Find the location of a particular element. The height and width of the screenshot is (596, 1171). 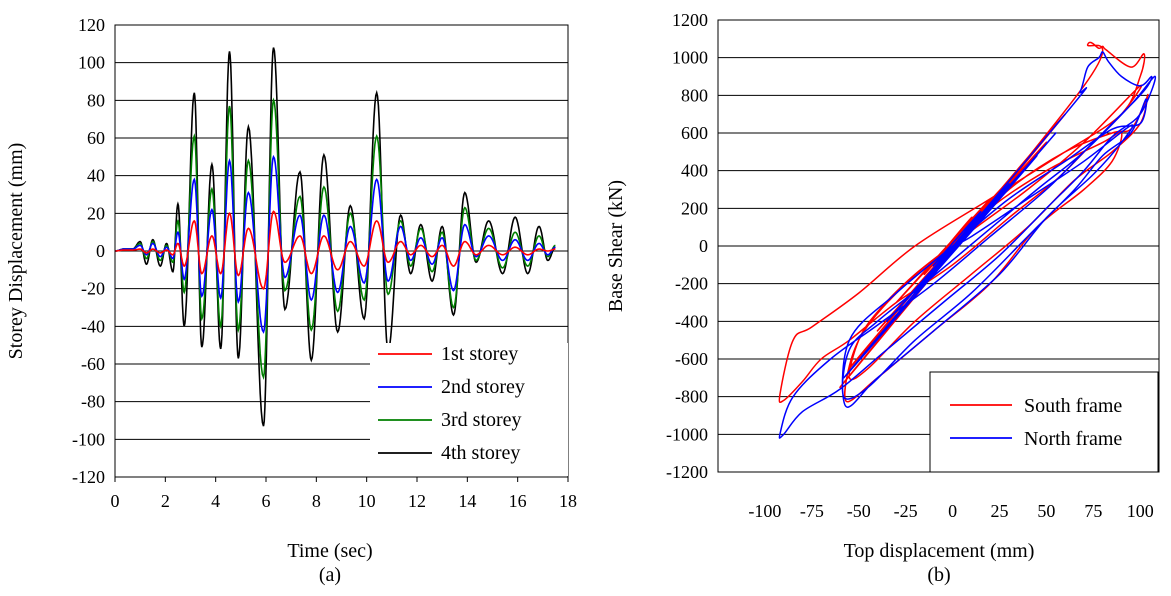

series-line is located at coordinates (335, 250).